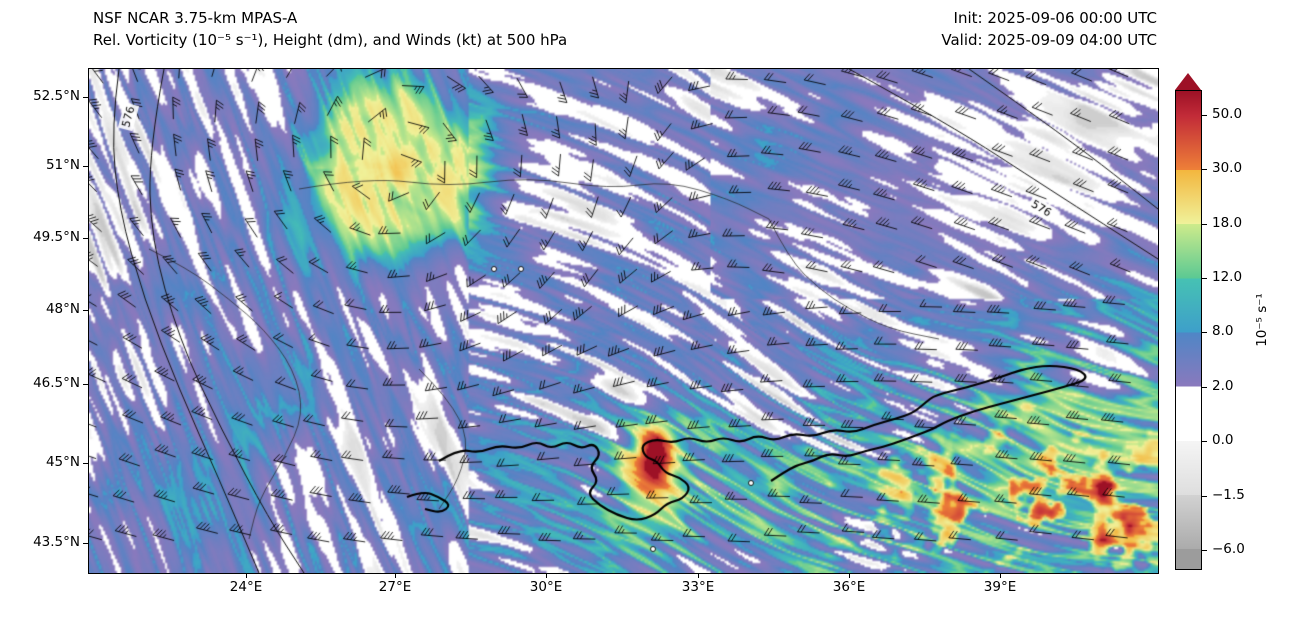  I want to click on colorbar-tick-label: 12.0, so click(1227, 277).